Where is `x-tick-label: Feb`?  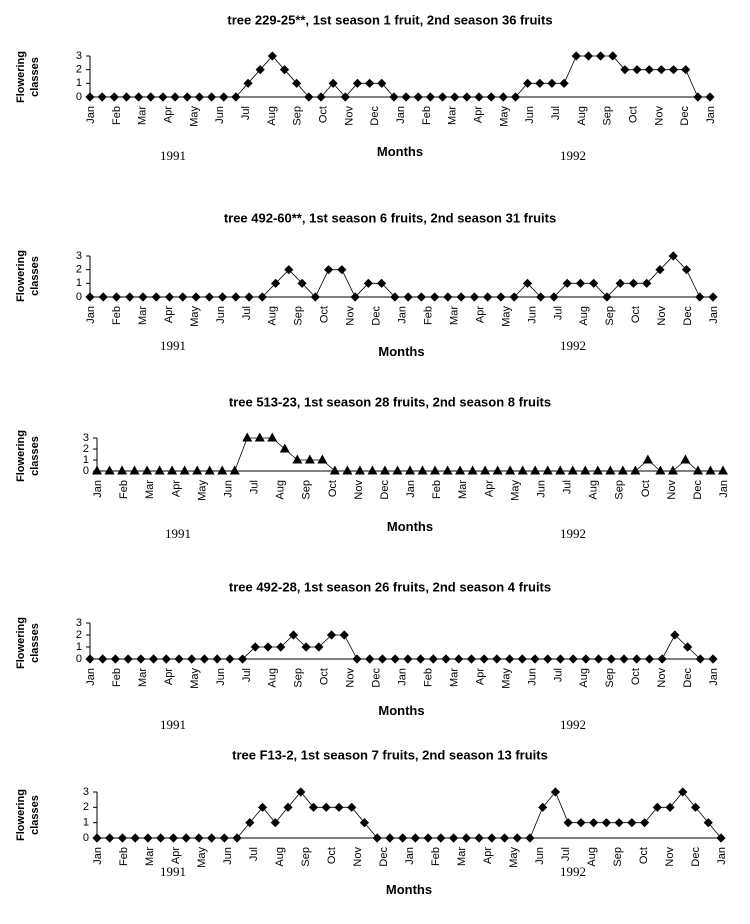
x-tick-label: Feb is located at coordinates (427, 115).